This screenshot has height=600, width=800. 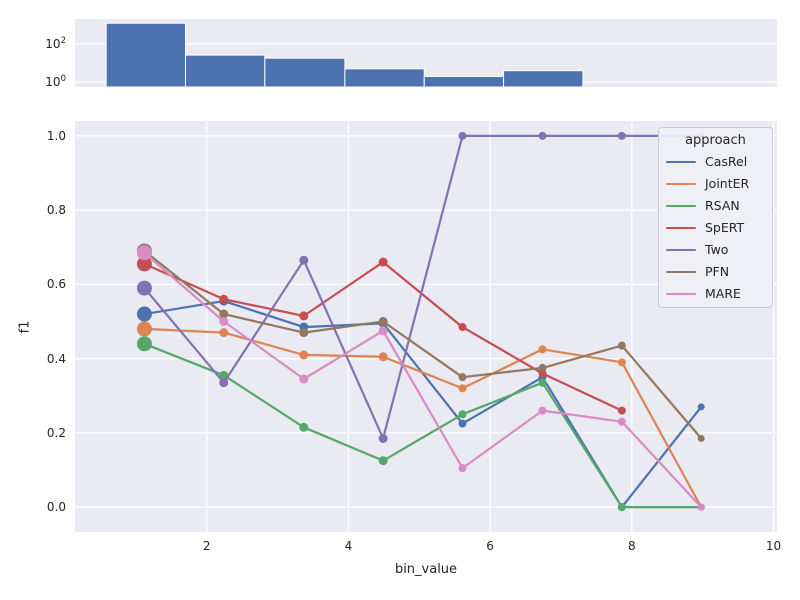 I want to click on legend-items: CasRel JointER RSAN SpERT Two PFN MARE, so click(x=715, y=228).